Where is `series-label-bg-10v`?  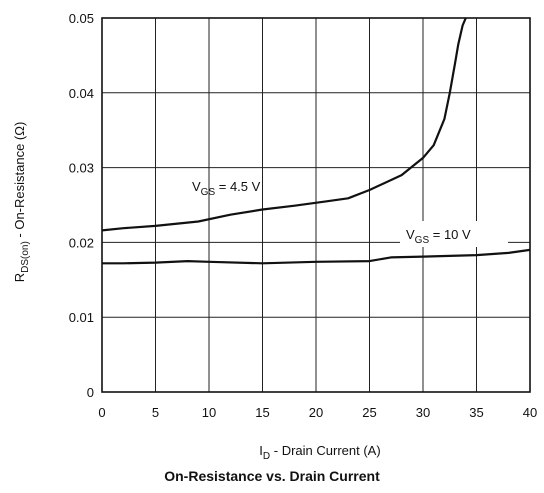 series-label-bg-10v is located at coordinates (454, 234).